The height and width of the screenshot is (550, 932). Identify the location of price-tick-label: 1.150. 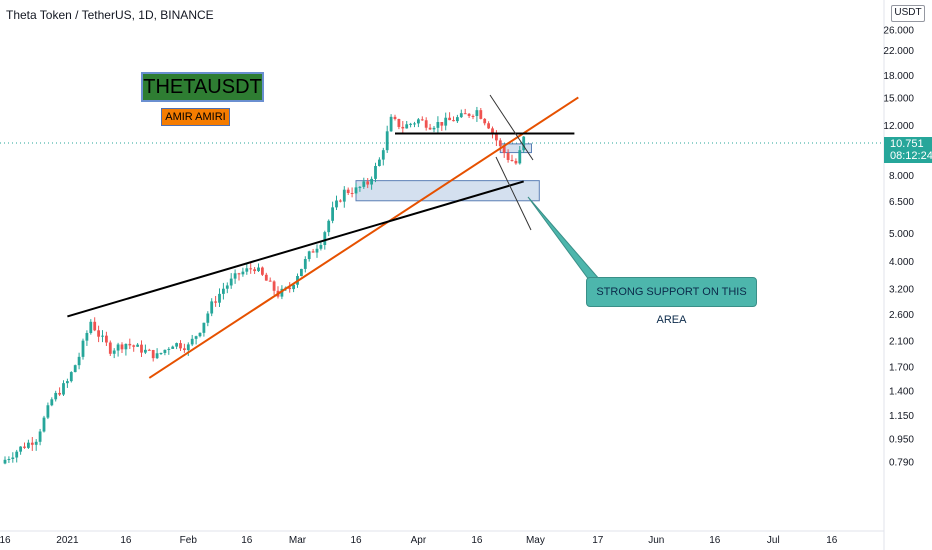
(901, 416).